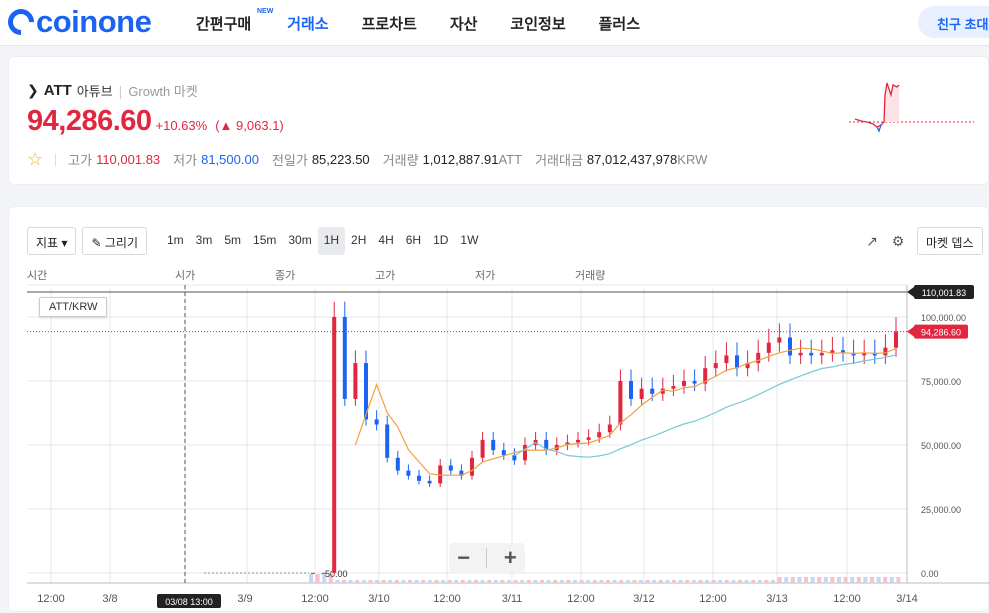 The width and height of the screenshot is (989, 613). I want to click on market-depth-button: 마켓 뎁스, so click(950, 241).